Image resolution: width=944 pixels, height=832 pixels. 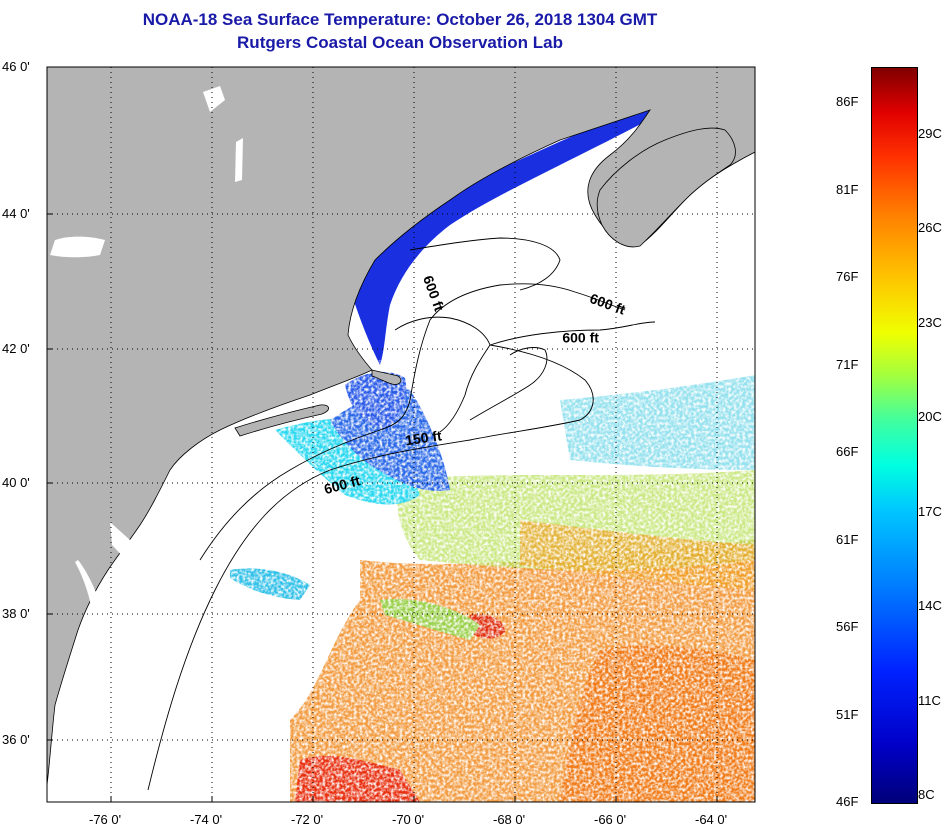 What do you see at coordinates (847, 714) in the screenshot?
I see `colorbar-fahrenheit-label: 51F` at bounding box center [847, 714].